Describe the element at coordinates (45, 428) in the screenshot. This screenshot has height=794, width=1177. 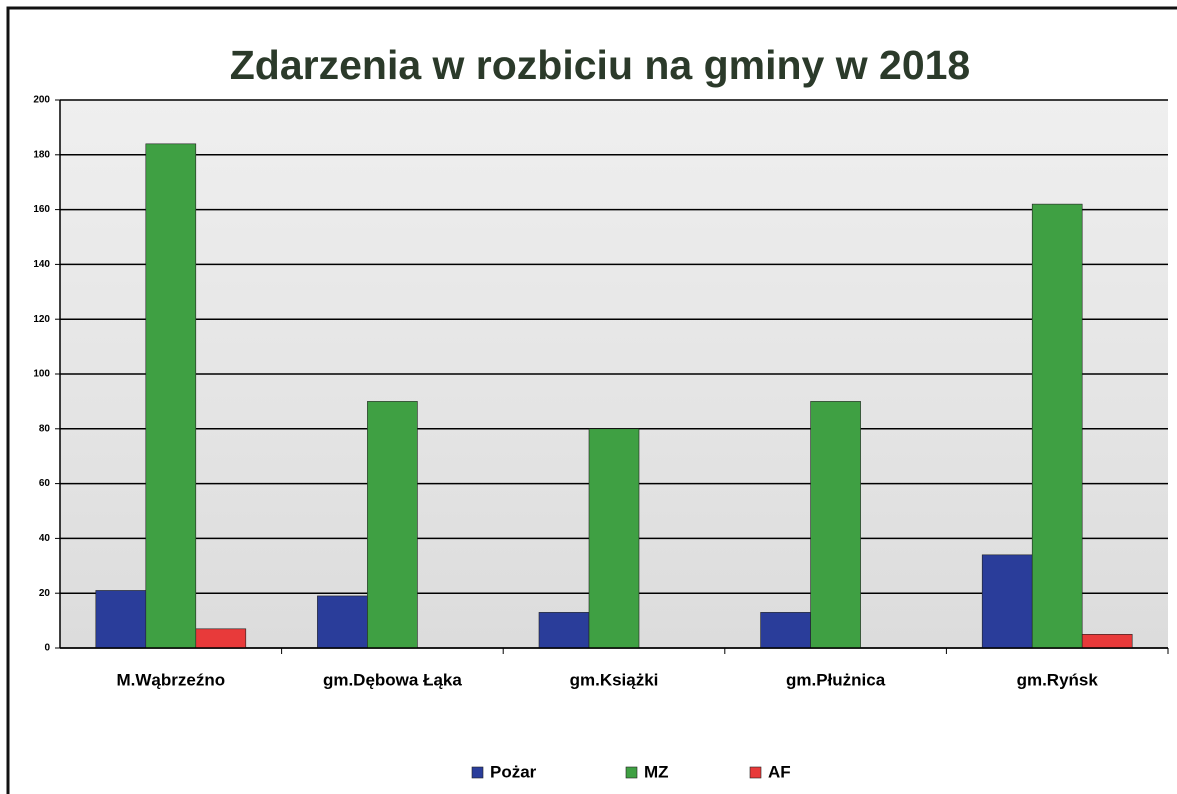
I see `y-tick-label: 80` at that location.